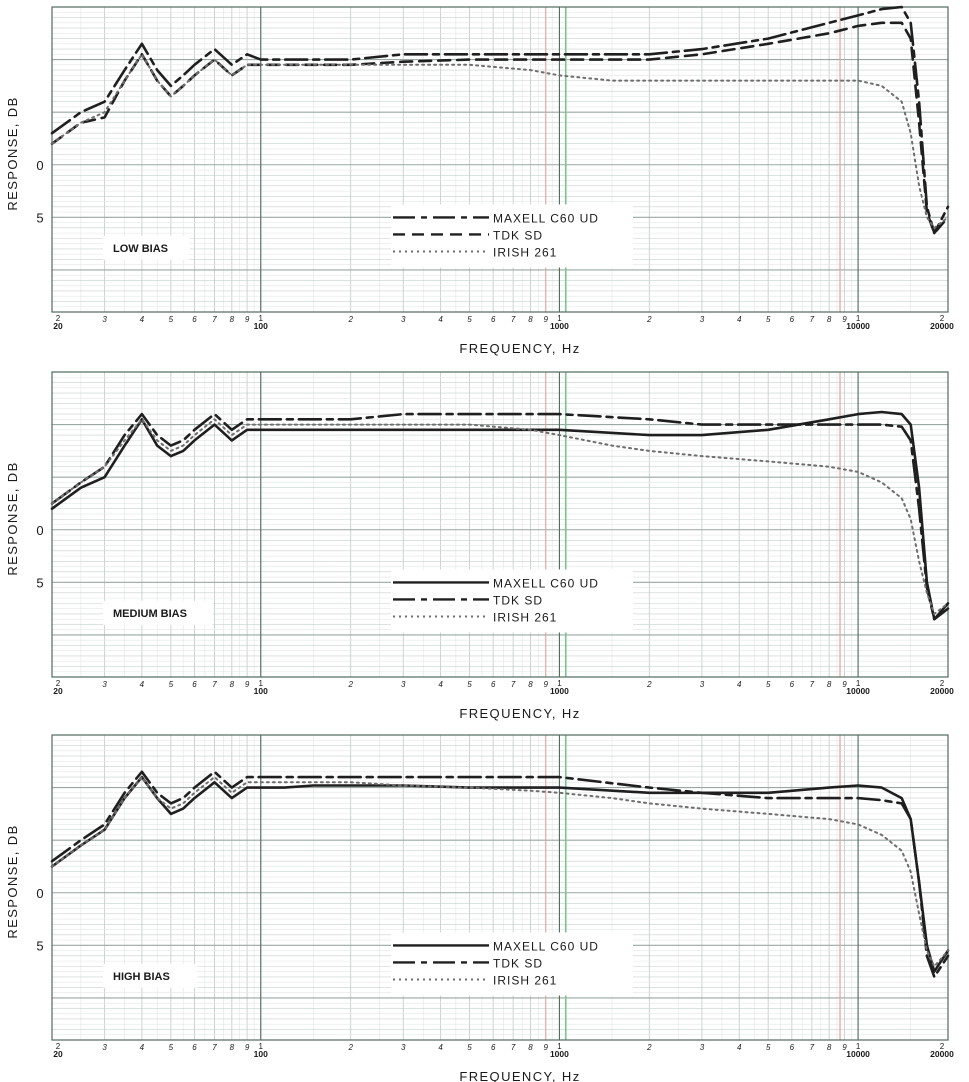  What do you see at coordinates (150, 614) in the screenshot?
I see `panel-label-text: MEDIUM BIAS` at bounding box center [150, 614].